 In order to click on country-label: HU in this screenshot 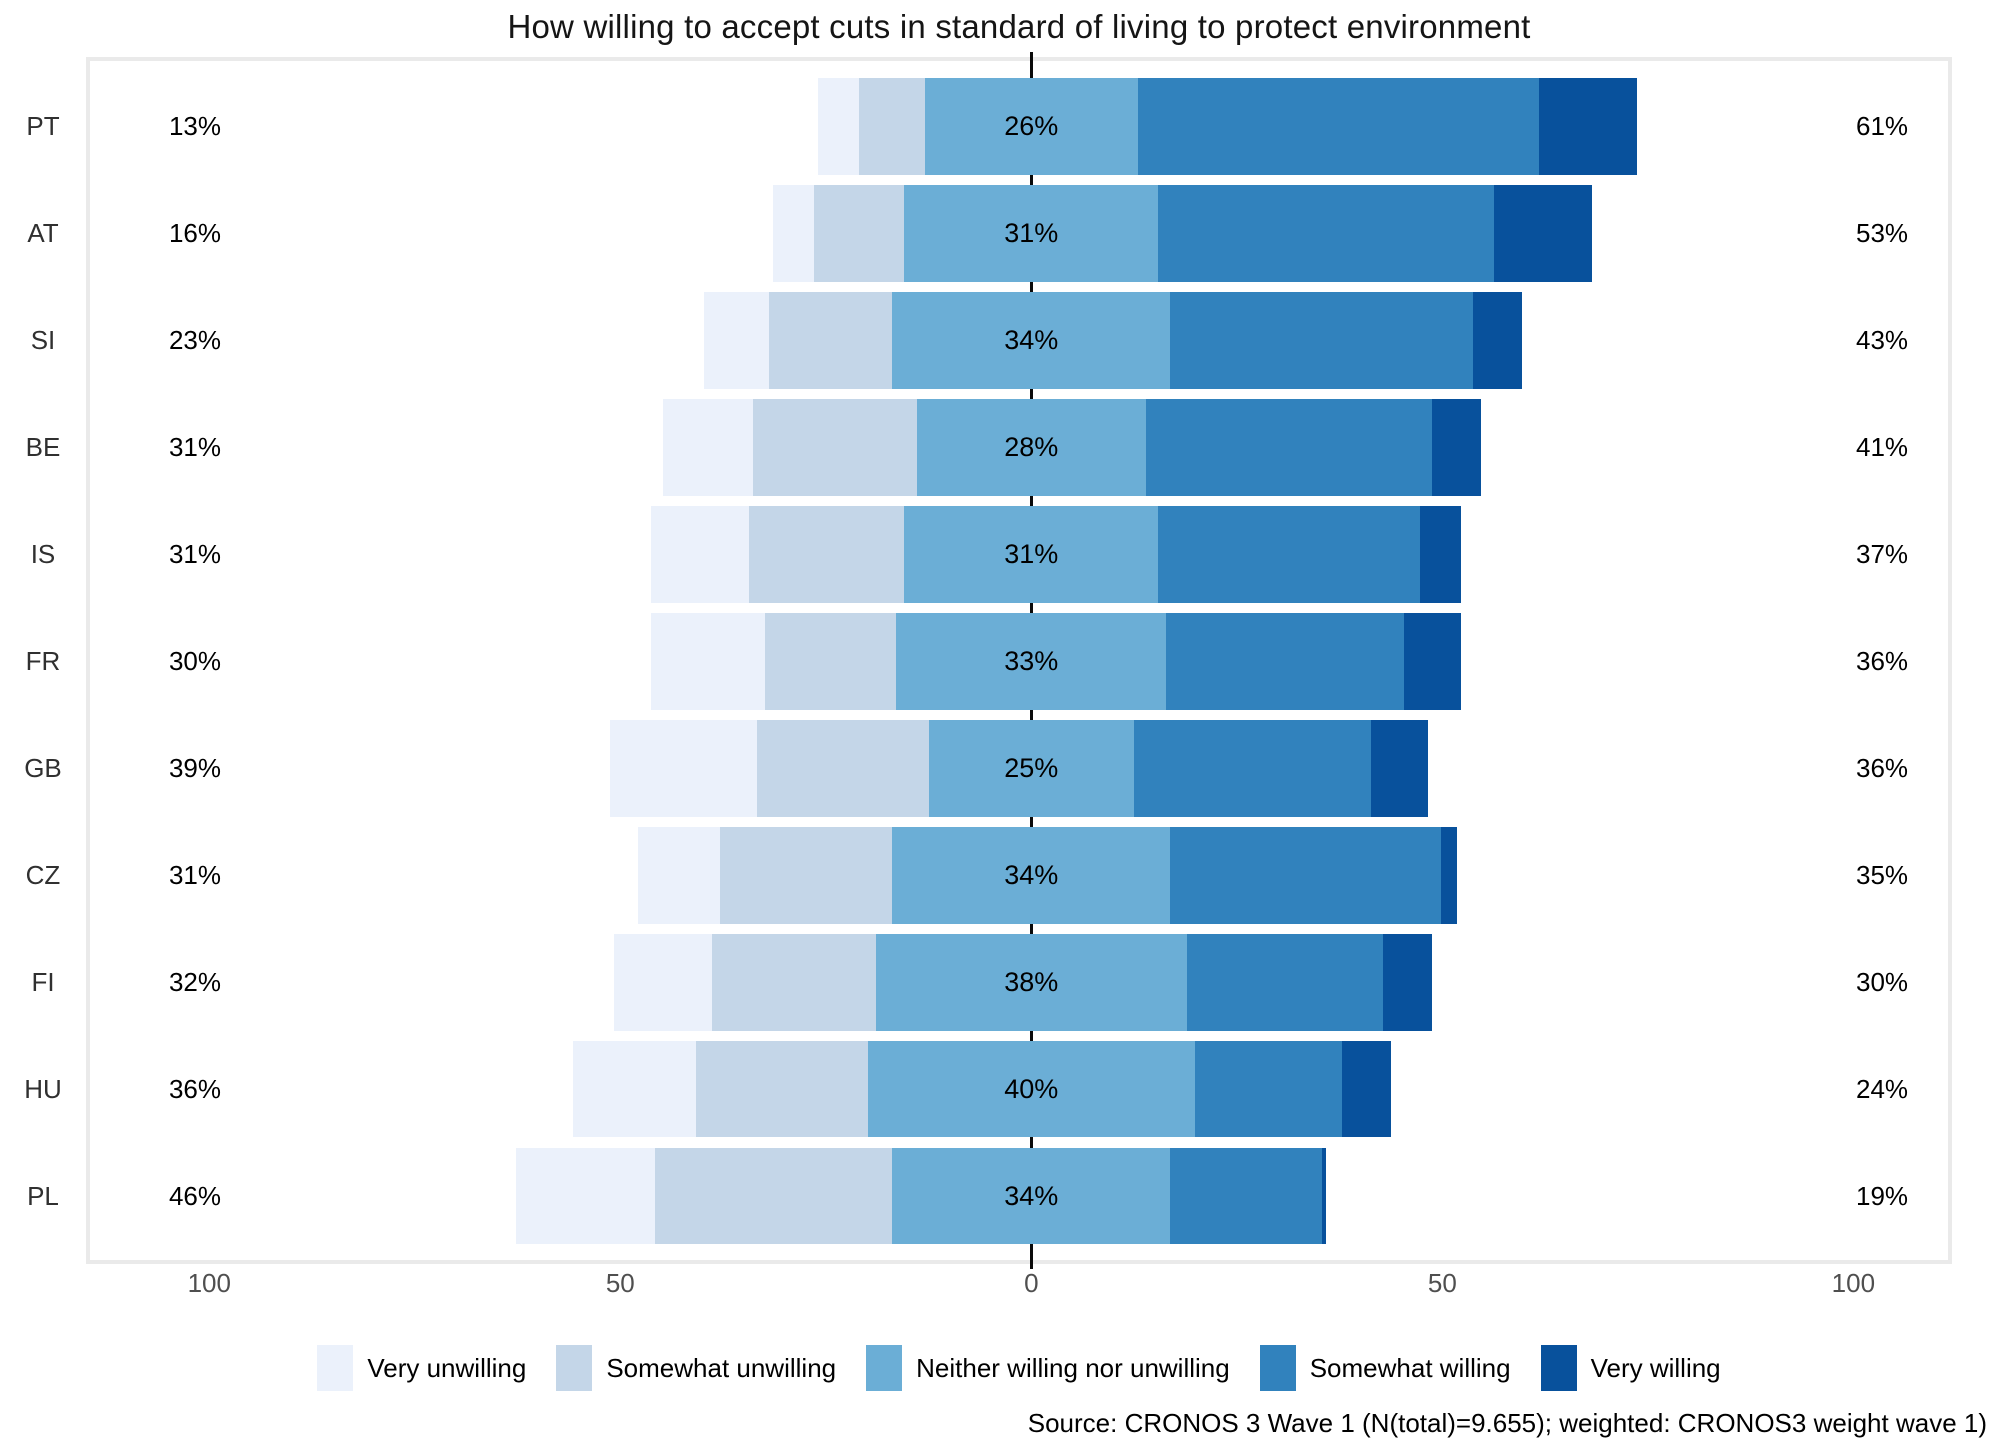, I will do `click(43, 1088)`.